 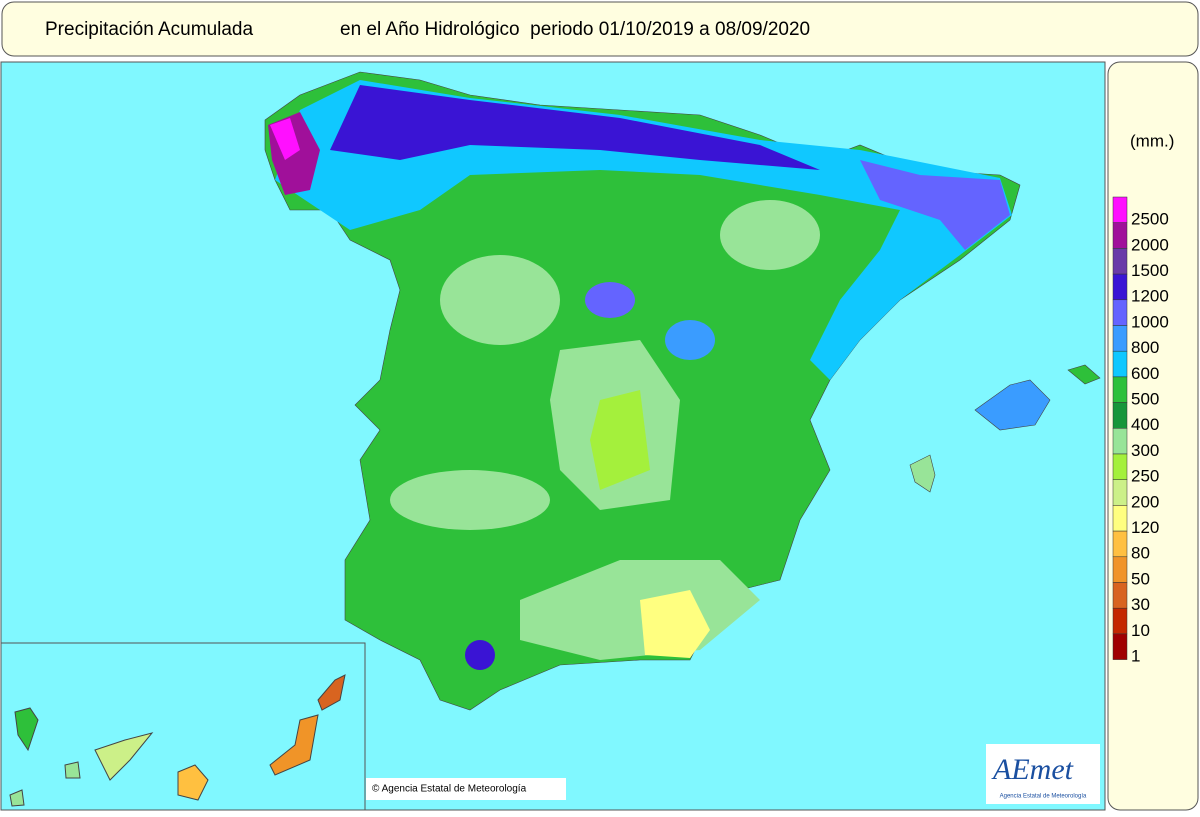 I want to click on title-box, so click(x=600, y=29).